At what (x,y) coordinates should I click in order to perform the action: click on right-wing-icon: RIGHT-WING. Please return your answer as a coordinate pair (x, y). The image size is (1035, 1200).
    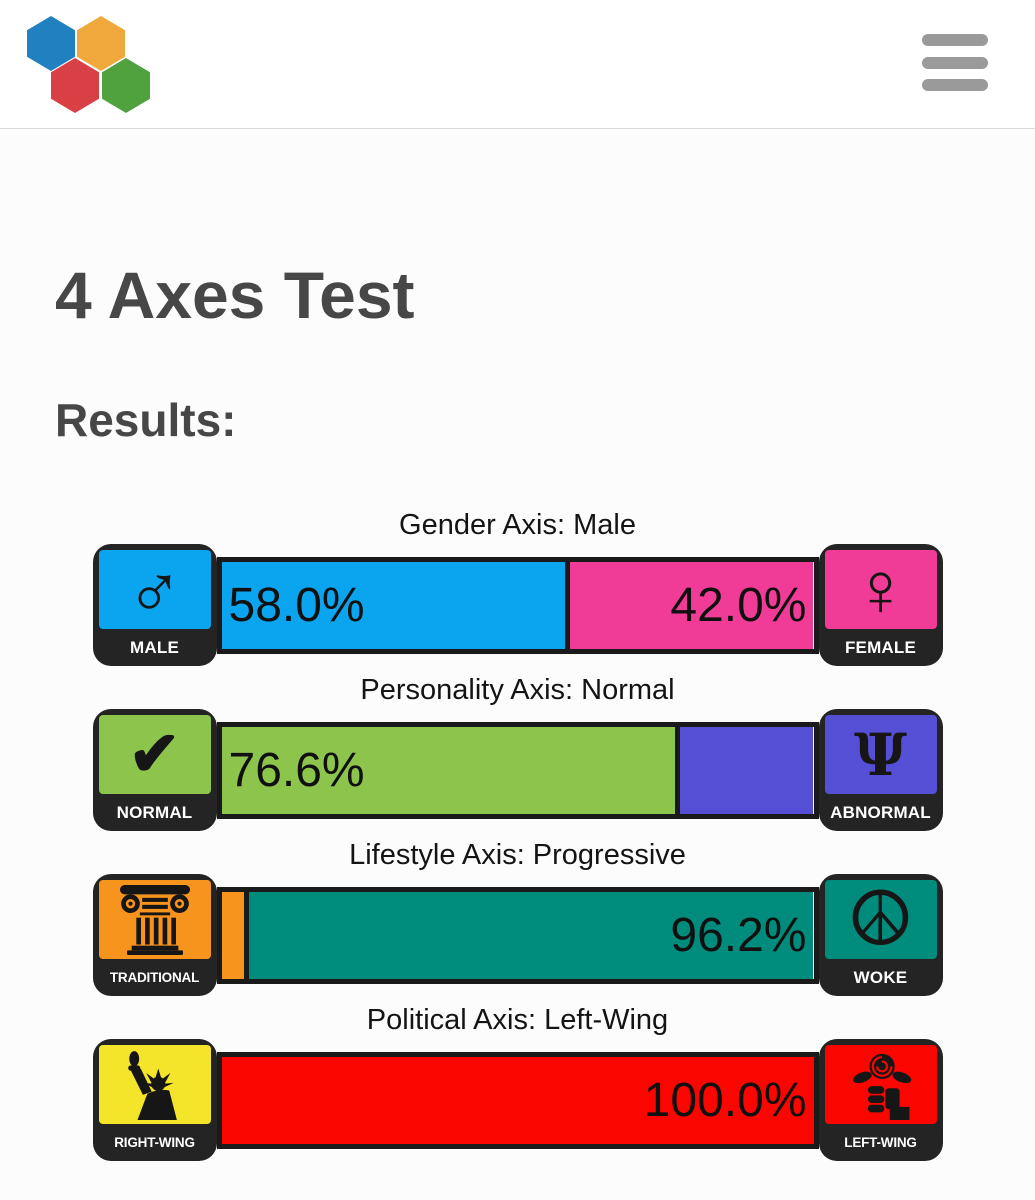
    Looking at the image, I should click on (154, 1100).